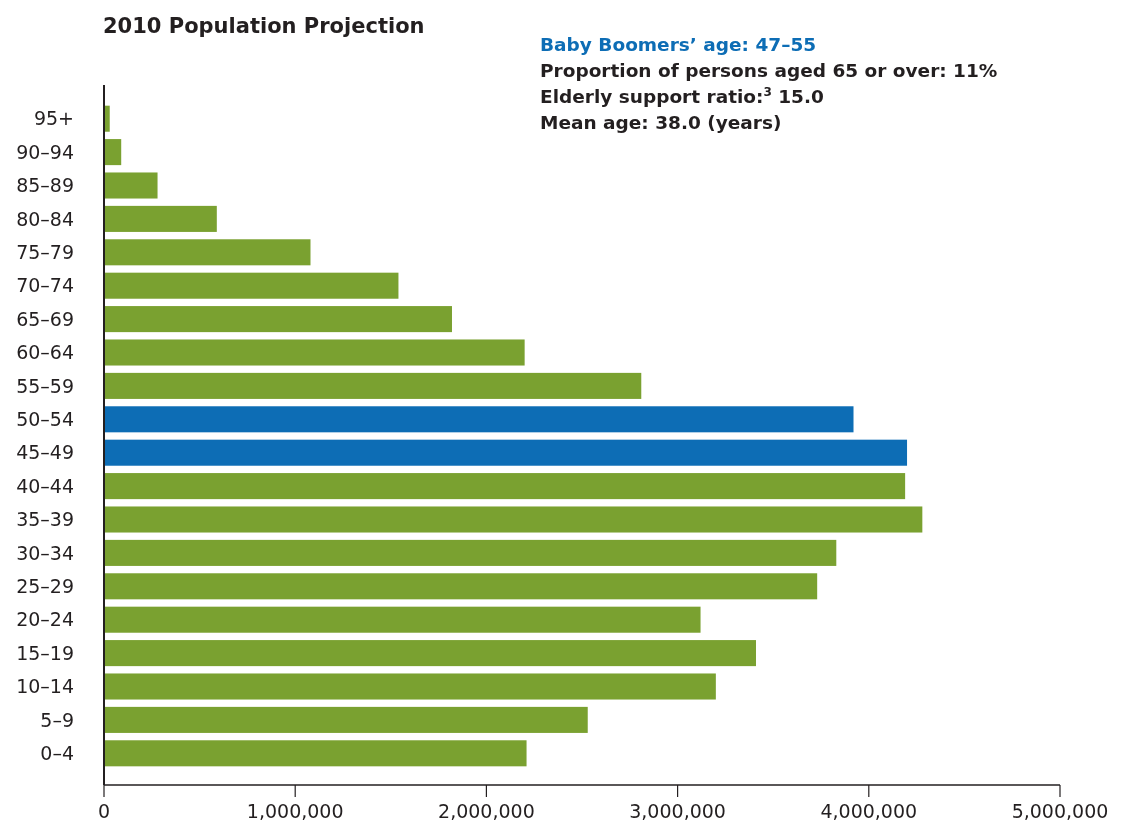  What do you see at coordinates (1060, 811) in the screenshot?
I see `x-tick-label: 5,000,000` at bounding box center [1060, 811].